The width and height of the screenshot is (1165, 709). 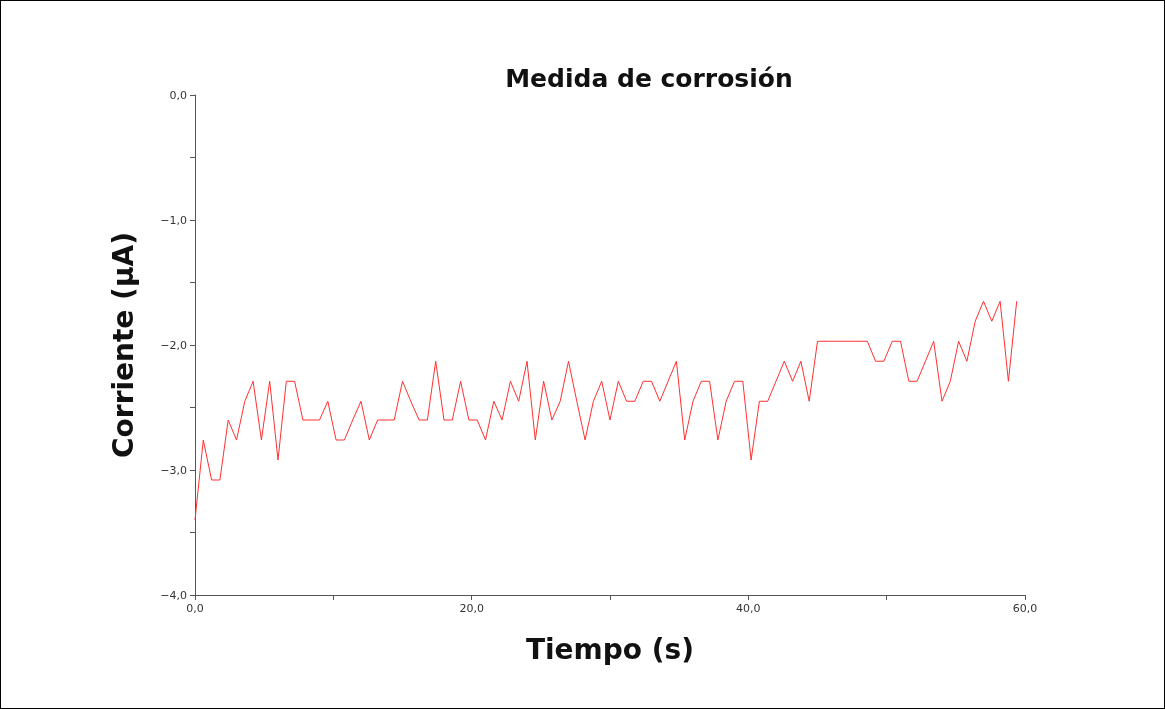 I want to click on x-tick-label: 60,0, so click(x=1025, y=608).